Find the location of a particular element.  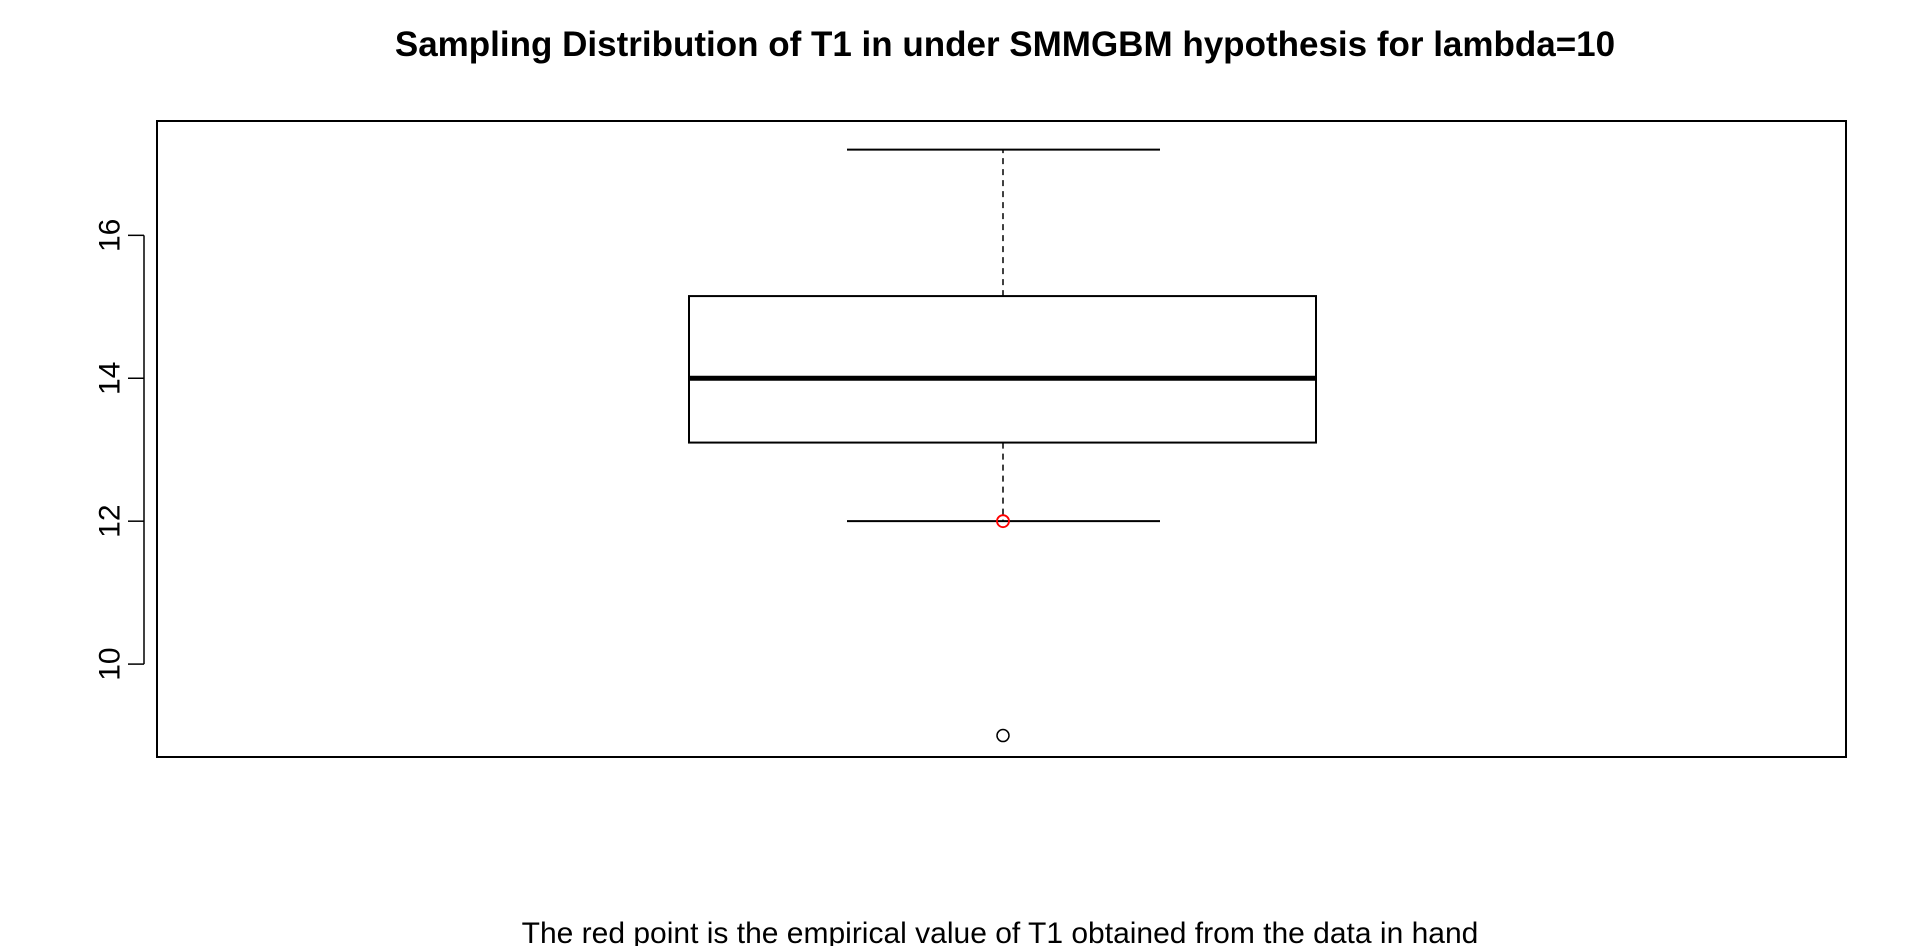

y-tick-label: 16 is located at coordinates (110, 235).